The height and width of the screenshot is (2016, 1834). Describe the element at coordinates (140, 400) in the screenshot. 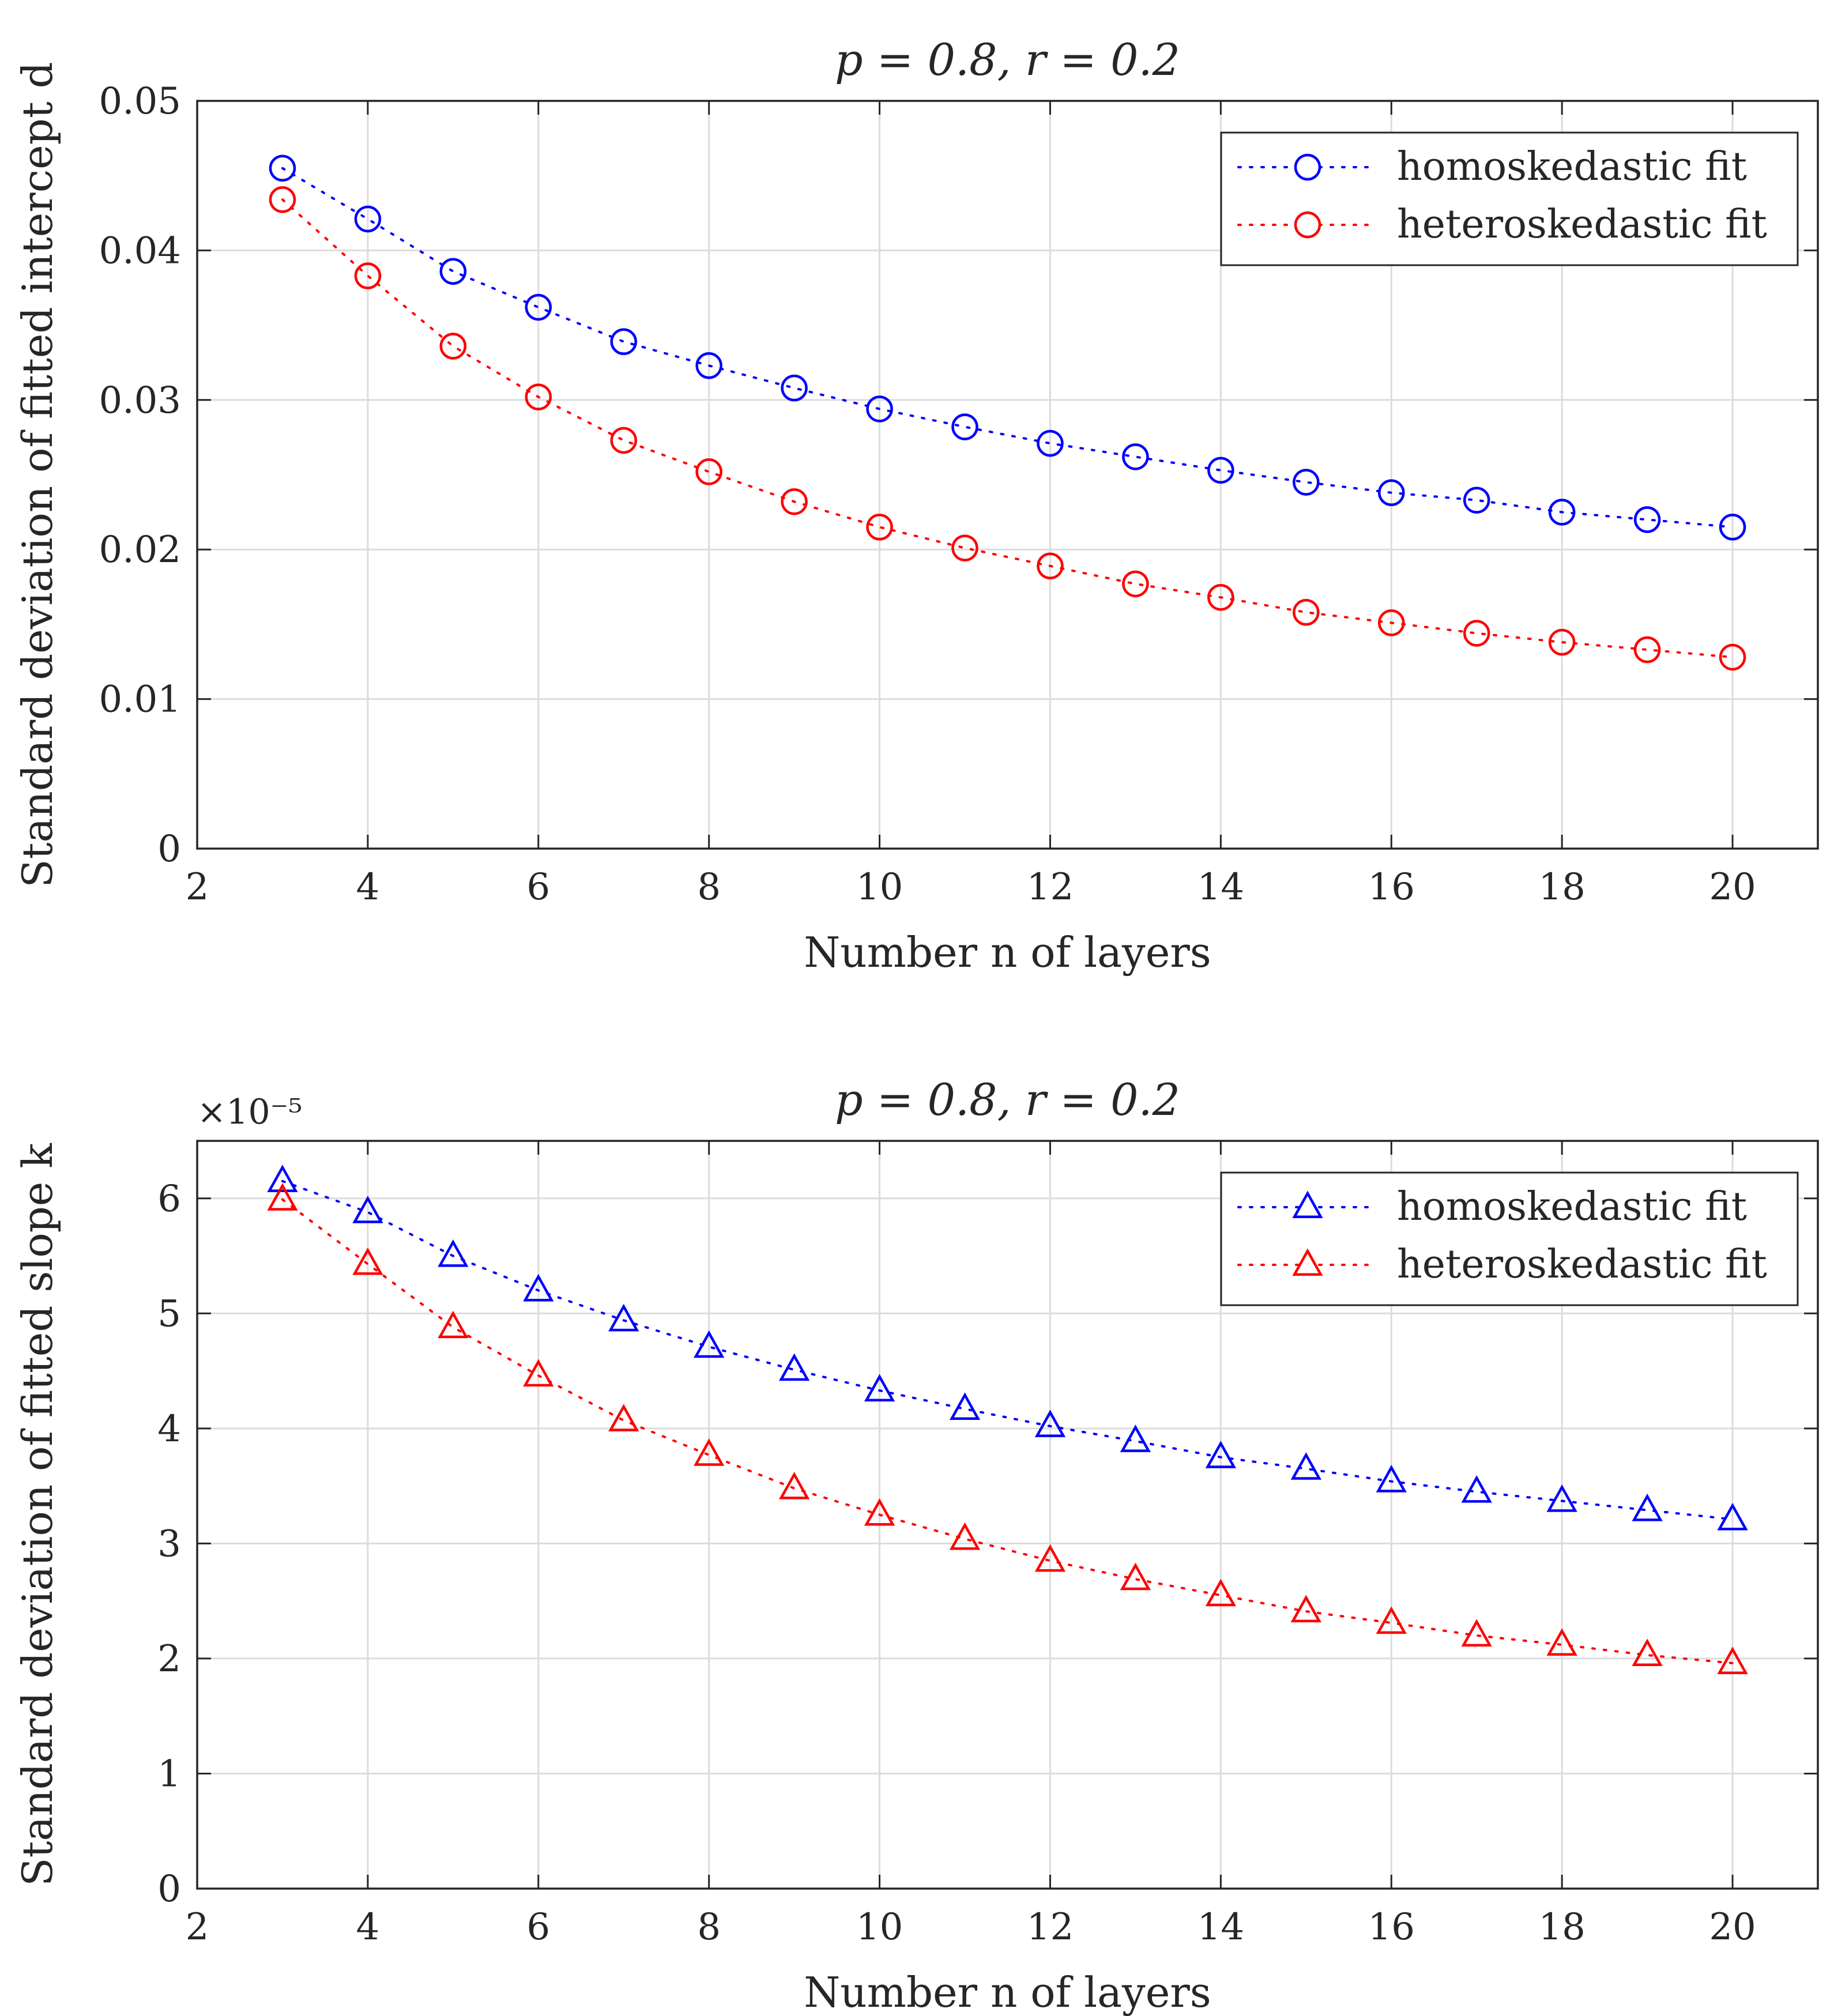

I see `y-tick-label: 0.03` at that location.